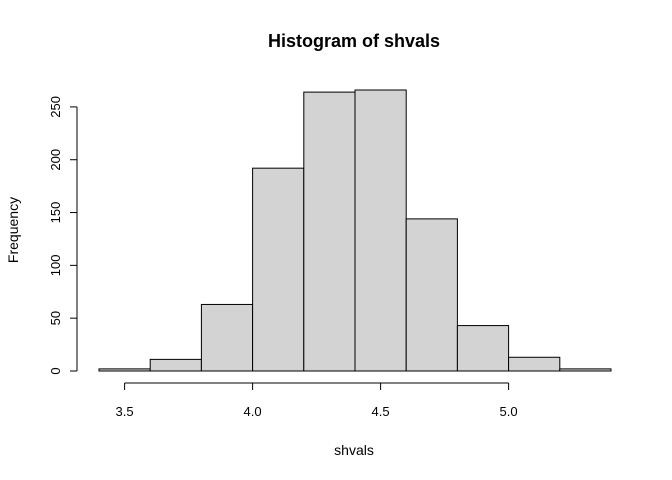 Image resolution: width=672 pixels, height=480 pixels. I want to click on y-tick-label-0: 0, so click(55, 370).